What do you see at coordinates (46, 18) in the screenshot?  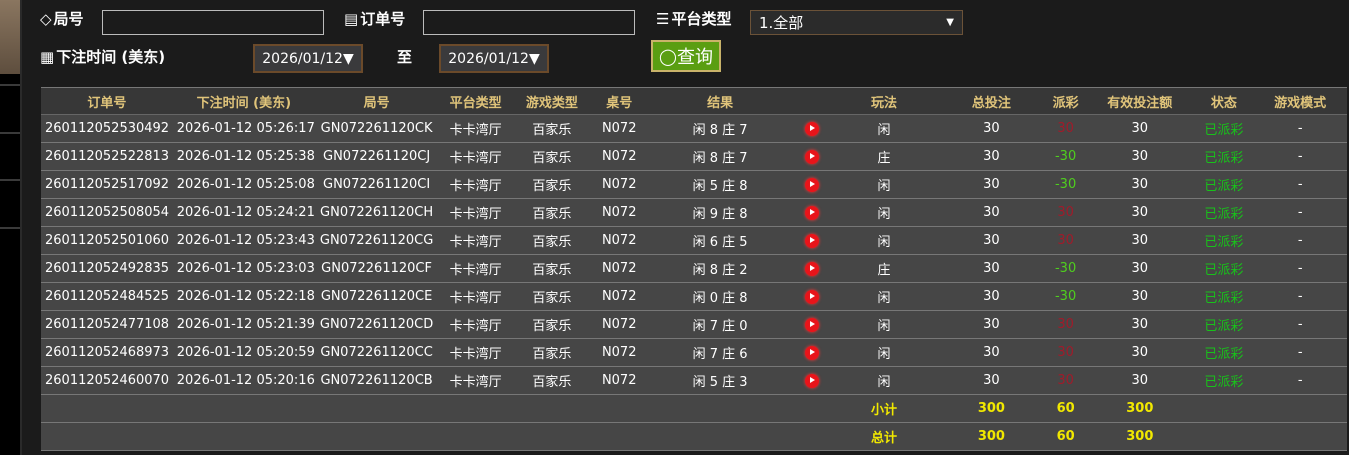 I see `tag-icon: ◇` at bounding box center [46, 18].